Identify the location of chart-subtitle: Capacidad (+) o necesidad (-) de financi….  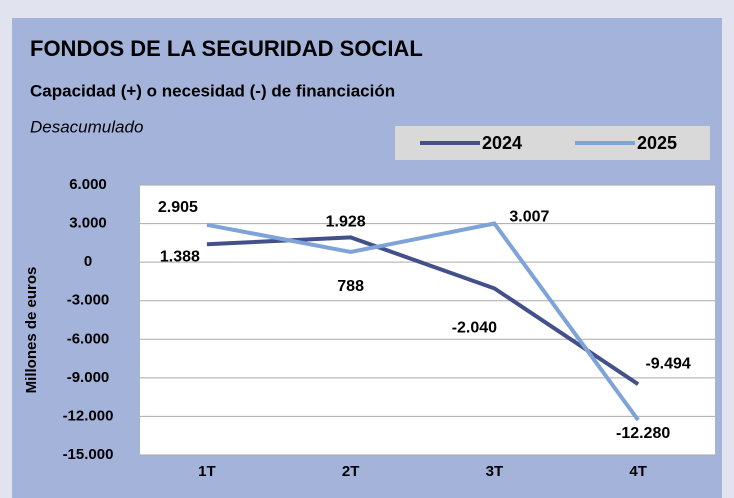
(212, 90).